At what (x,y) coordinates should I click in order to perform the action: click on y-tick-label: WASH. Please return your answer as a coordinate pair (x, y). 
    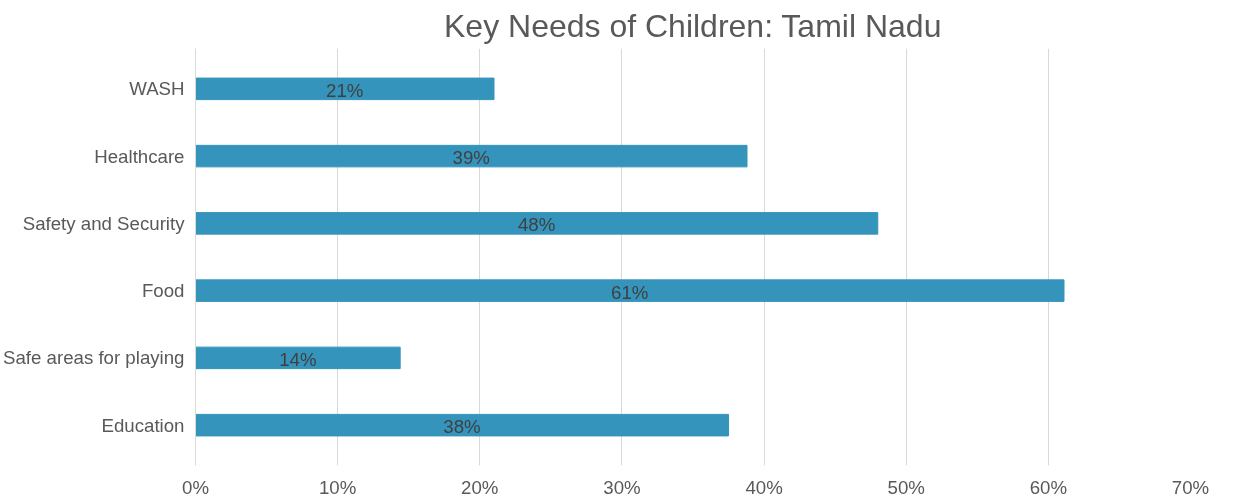
    Looking at the image, I should click on (157, 89).